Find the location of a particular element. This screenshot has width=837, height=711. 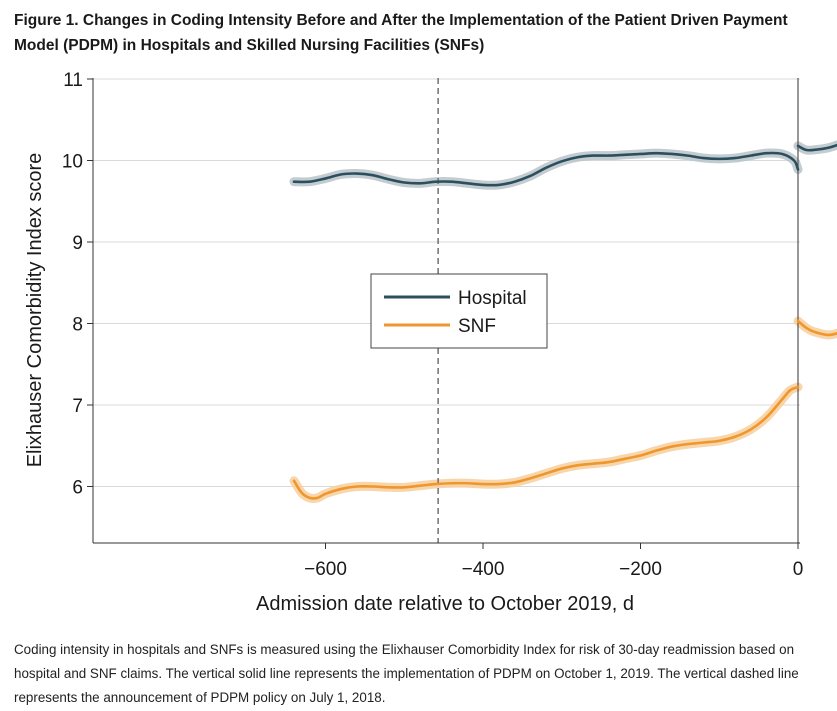

legend-box is located at coordinates (459, 311).